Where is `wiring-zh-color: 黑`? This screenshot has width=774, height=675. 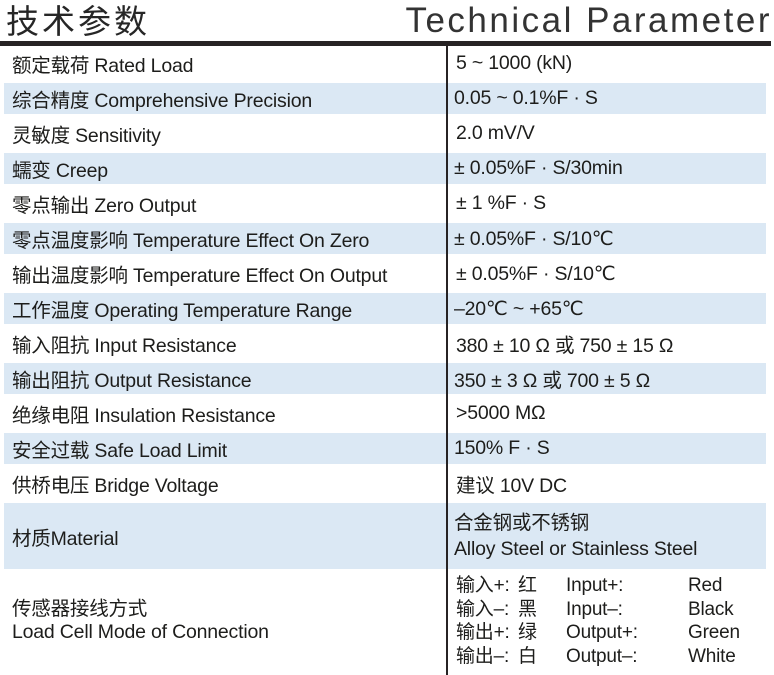 wiring-zh-color: 黑 is located at coordinates (527, 609).